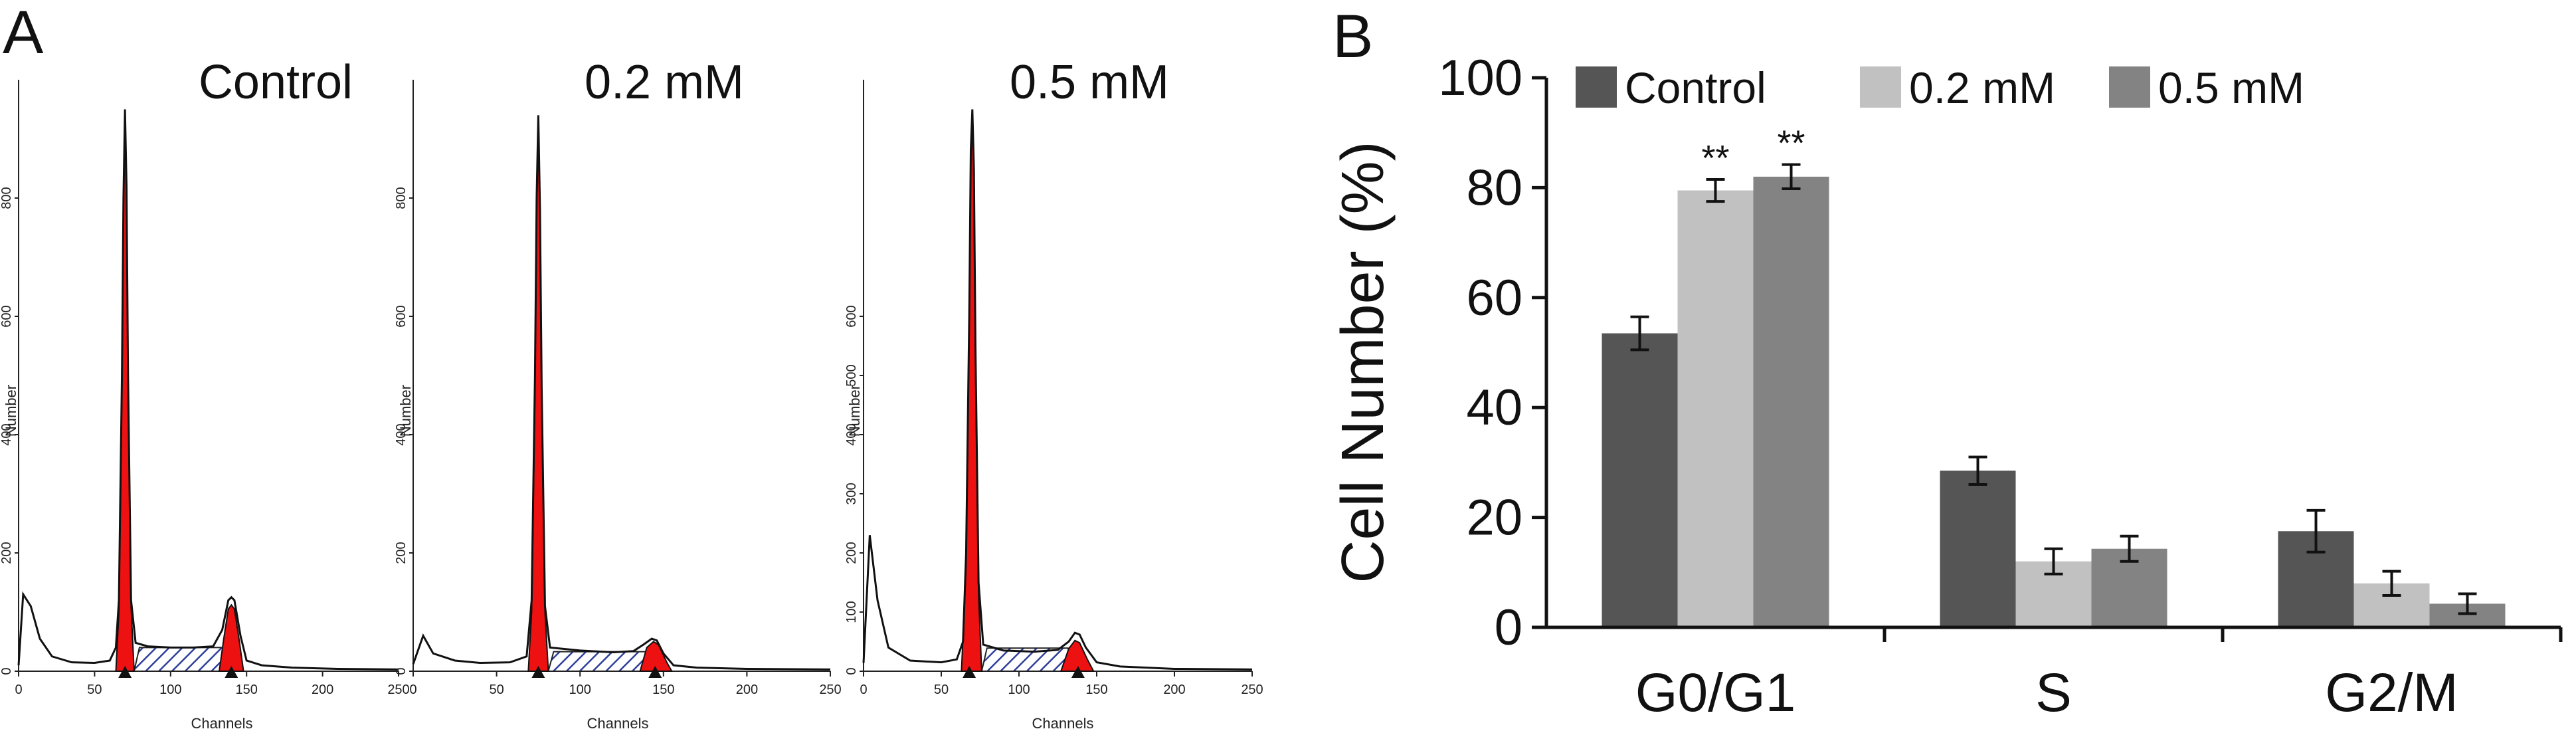  What do you see at coordinates (1508, 627) in the screenshot?
I see `bar-y-tick-label: 0` at bounding box center [1508, 627].